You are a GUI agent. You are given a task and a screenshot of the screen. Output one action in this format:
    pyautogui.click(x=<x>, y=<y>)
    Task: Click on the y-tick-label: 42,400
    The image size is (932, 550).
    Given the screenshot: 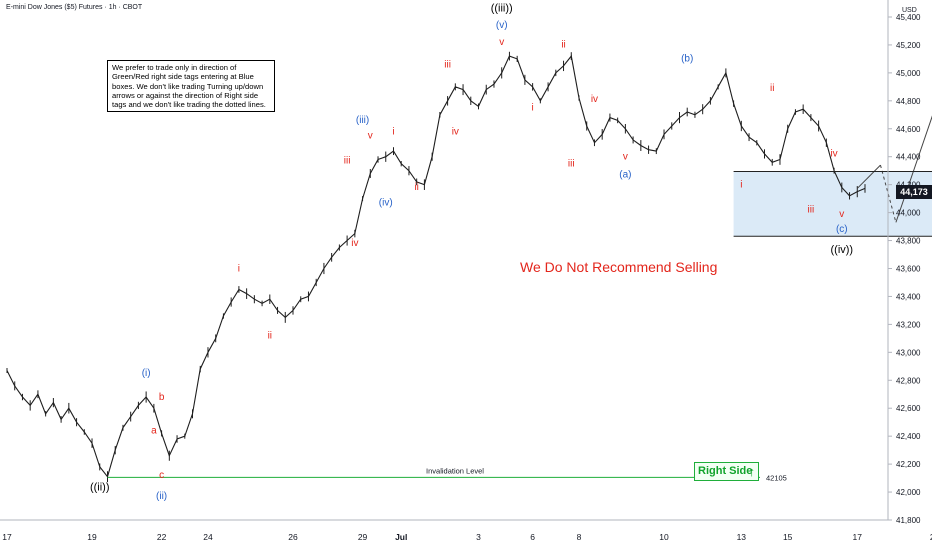 What is the action you would take?
    pyautogui.click(x=908, y=436)
    